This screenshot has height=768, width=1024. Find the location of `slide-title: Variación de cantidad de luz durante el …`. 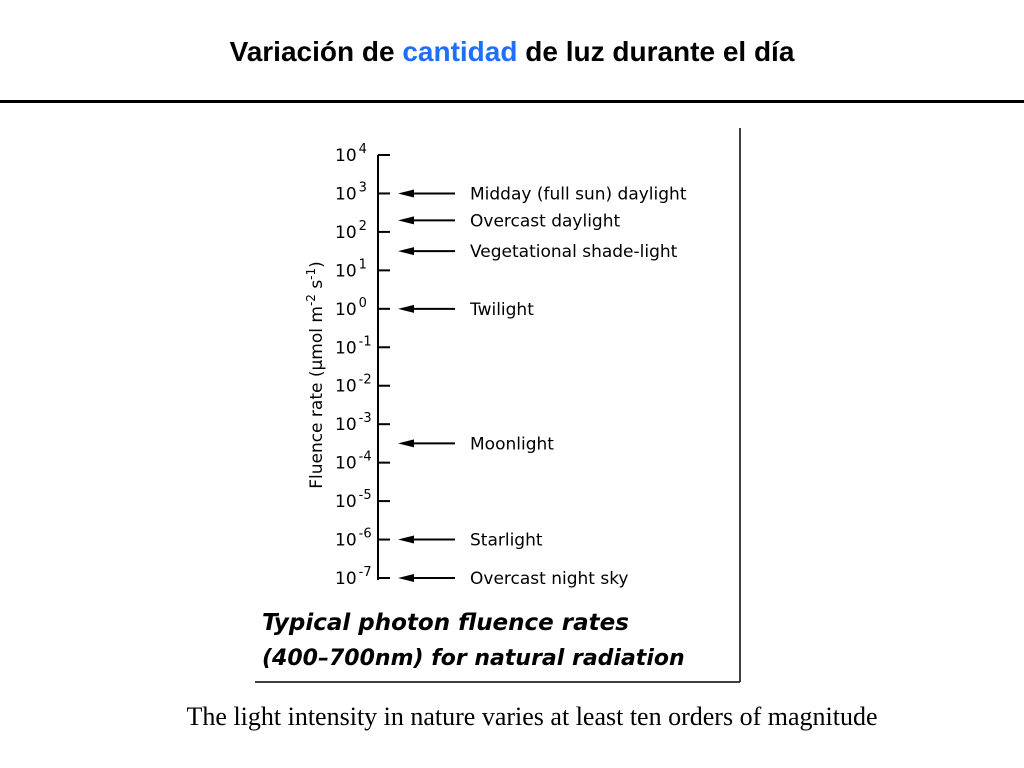

slide-title: Variación de cantidad de luz durante el … is located at coordinates (512, 52).